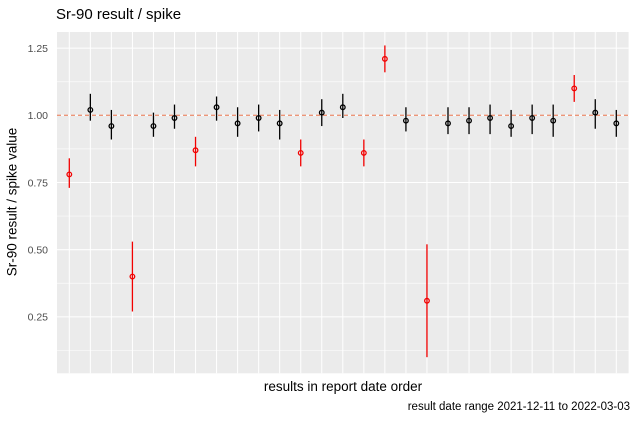 The height and width of the screenshot is (425, 636). What do you see at coordinates (38, 49) in the screenshot?
I see `y-tick-label: 1.25` at bounding box center [38, 49].